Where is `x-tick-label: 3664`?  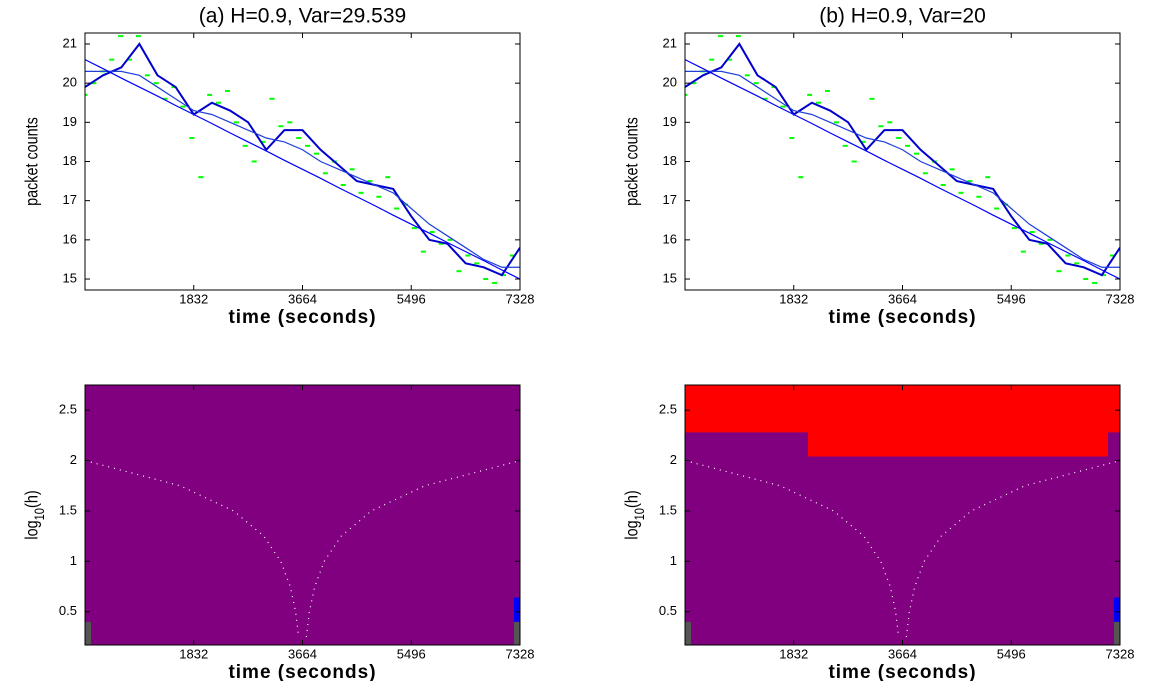 x-tick-label: 3664 is located at coordinates (302, 653).